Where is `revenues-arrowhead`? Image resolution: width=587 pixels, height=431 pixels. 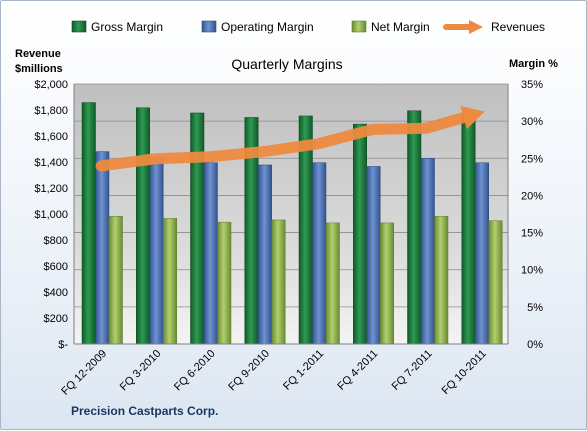
revenues-arrowhead is located at coordinates (472, 118).